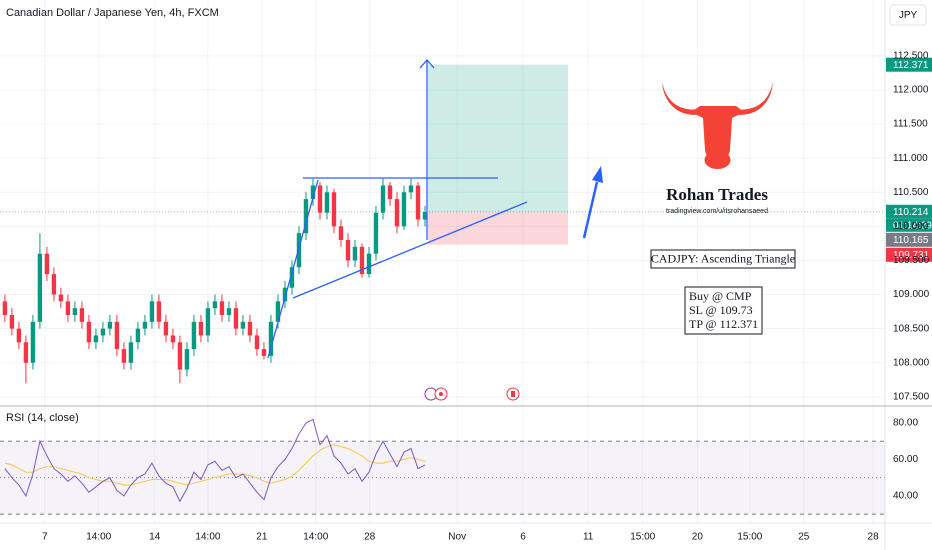 The image size is (932, 550). I want to click on price-labels: 112.371 110.214 01:14:29 110.165 109.731, so click(909, 159).